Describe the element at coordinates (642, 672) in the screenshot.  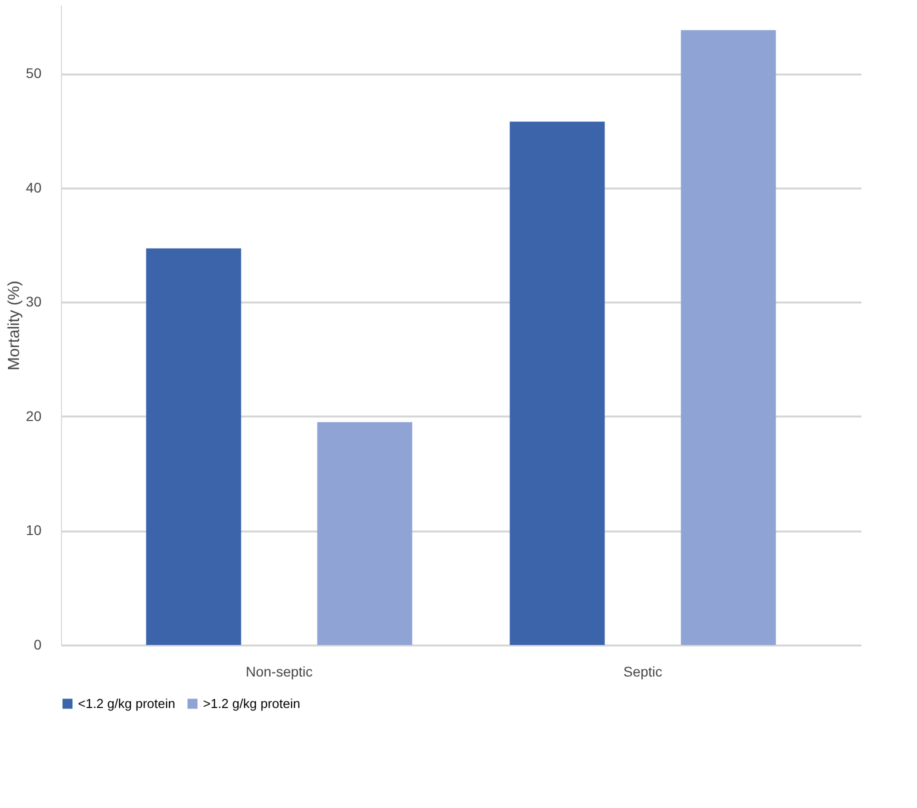
I see `x-tick-label: Septic` at that location.